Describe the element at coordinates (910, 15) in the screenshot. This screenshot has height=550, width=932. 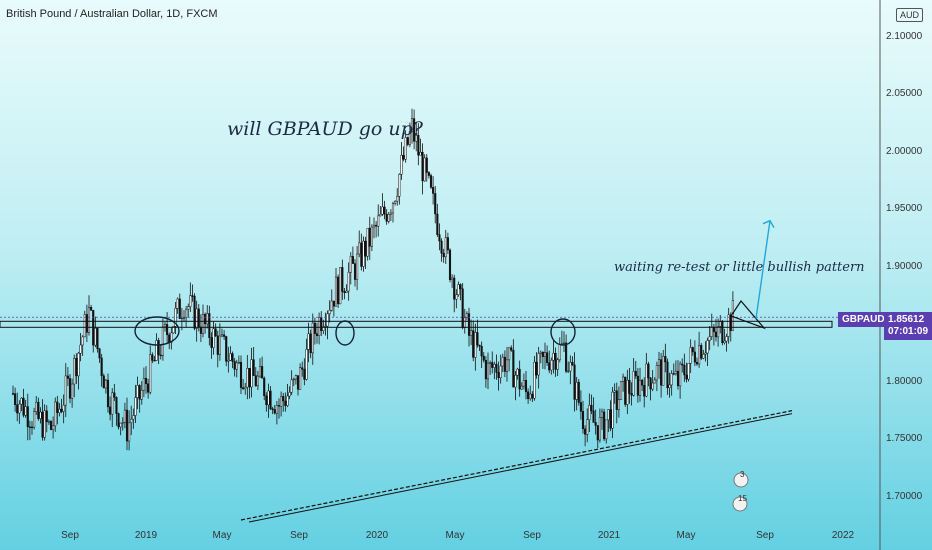
I see `currency-label: AUD` at that location.